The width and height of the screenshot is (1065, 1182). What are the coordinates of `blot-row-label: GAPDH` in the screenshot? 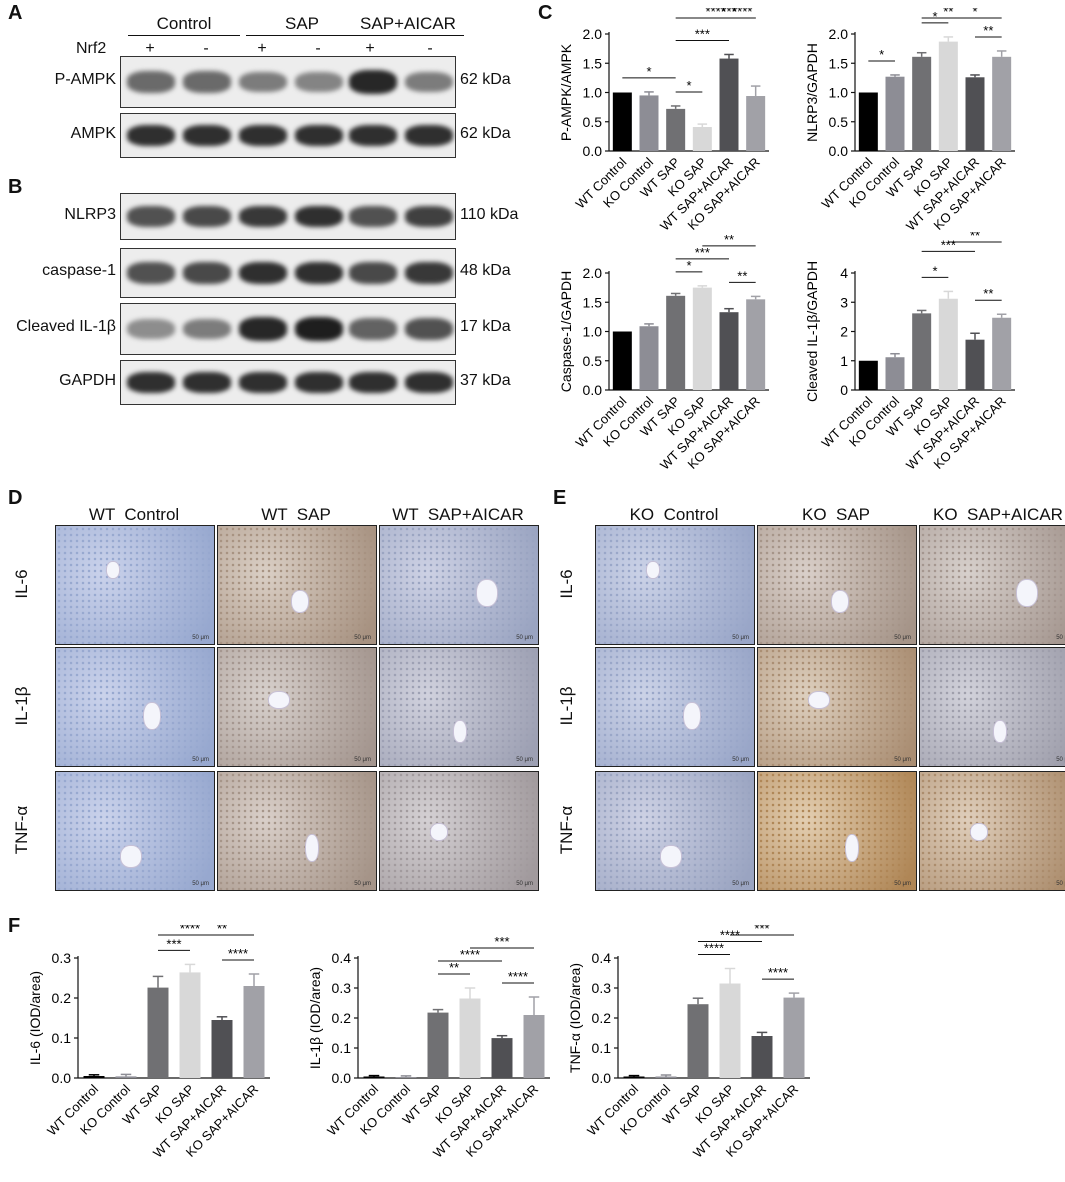 It's located at (87, 380).